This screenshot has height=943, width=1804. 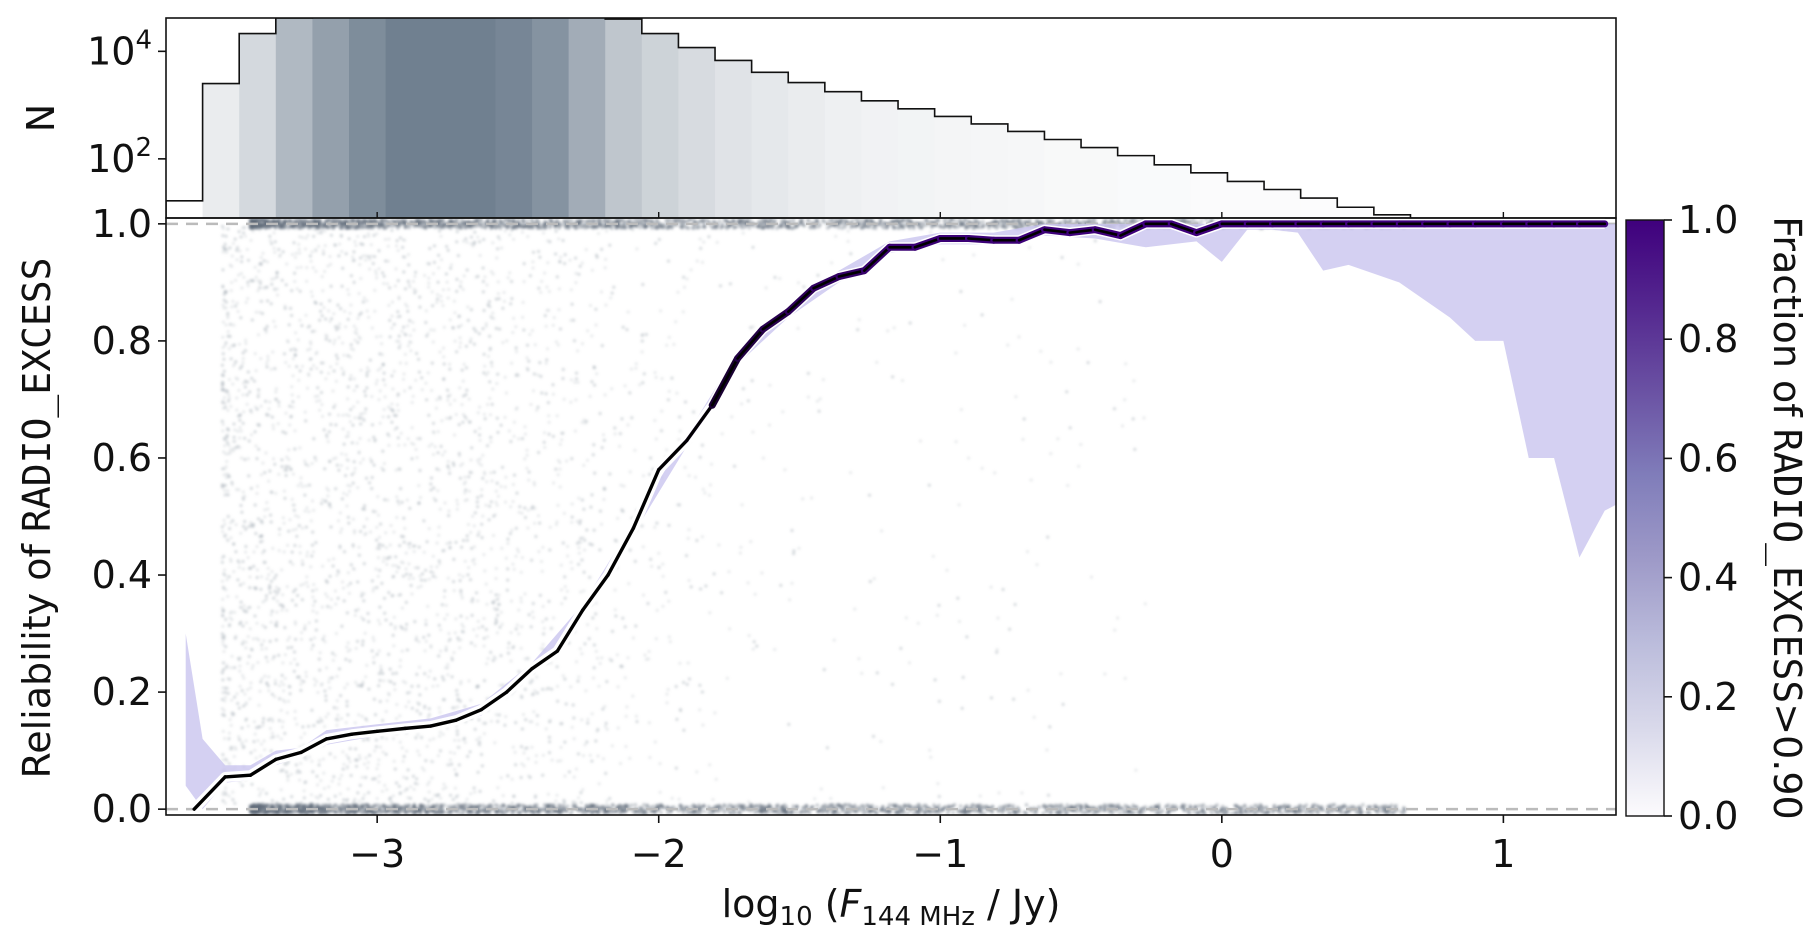 I want to click on histogram-y-tick-label: 102, so click(x=119, y=157).